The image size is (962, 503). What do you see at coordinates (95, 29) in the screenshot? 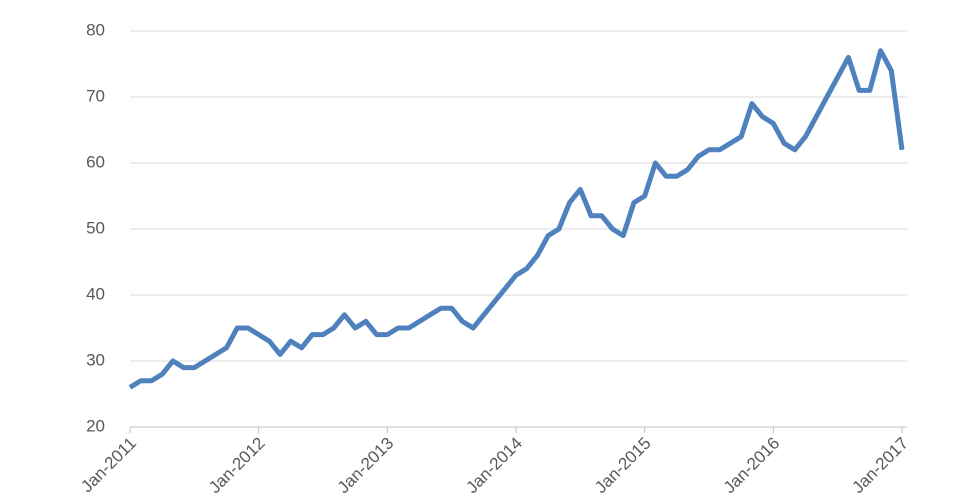
I see `y-tick-label: 80` at bounding box center [95, 29].